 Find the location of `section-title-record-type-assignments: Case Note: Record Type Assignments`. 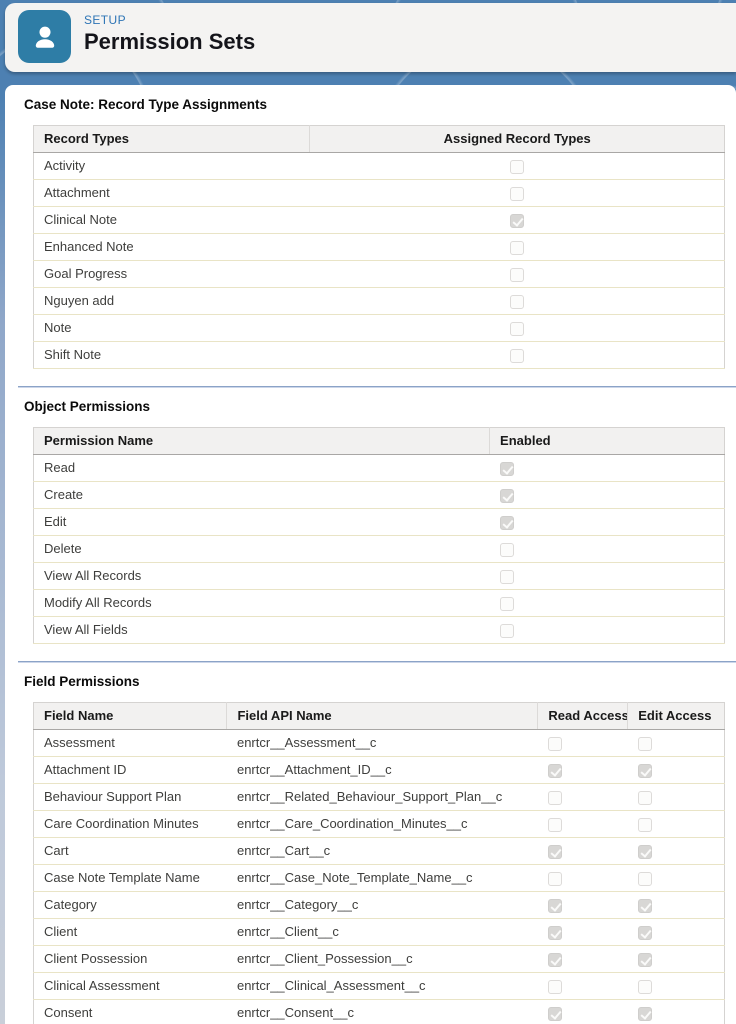

section-title-record-type-assignments: Case Note: Record Type Assignments is located at coordinates (146, 104).